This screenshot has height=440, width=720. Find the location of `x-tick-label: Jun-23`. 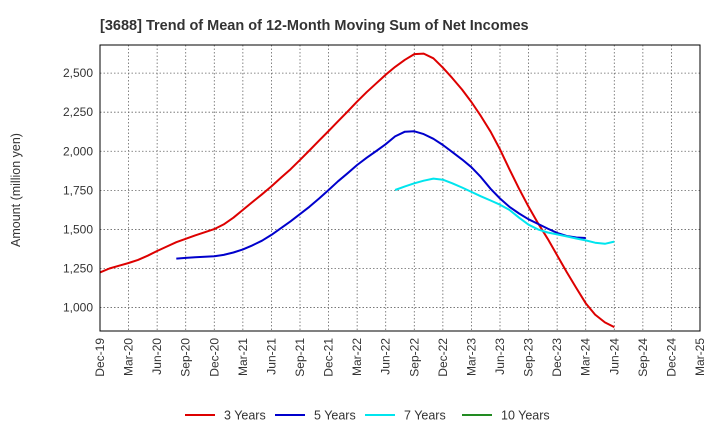

x-tick-label: Jun-23 is located at coordinates (500, 356).